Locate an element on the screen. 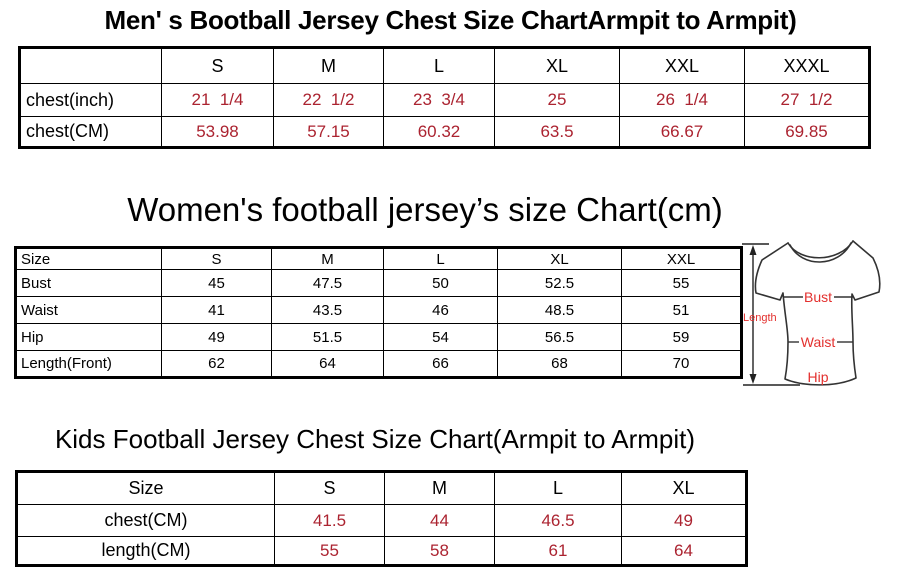 The image size is (901, 585). size-value-cell: 63.5 is located at coordinates (557, 132).